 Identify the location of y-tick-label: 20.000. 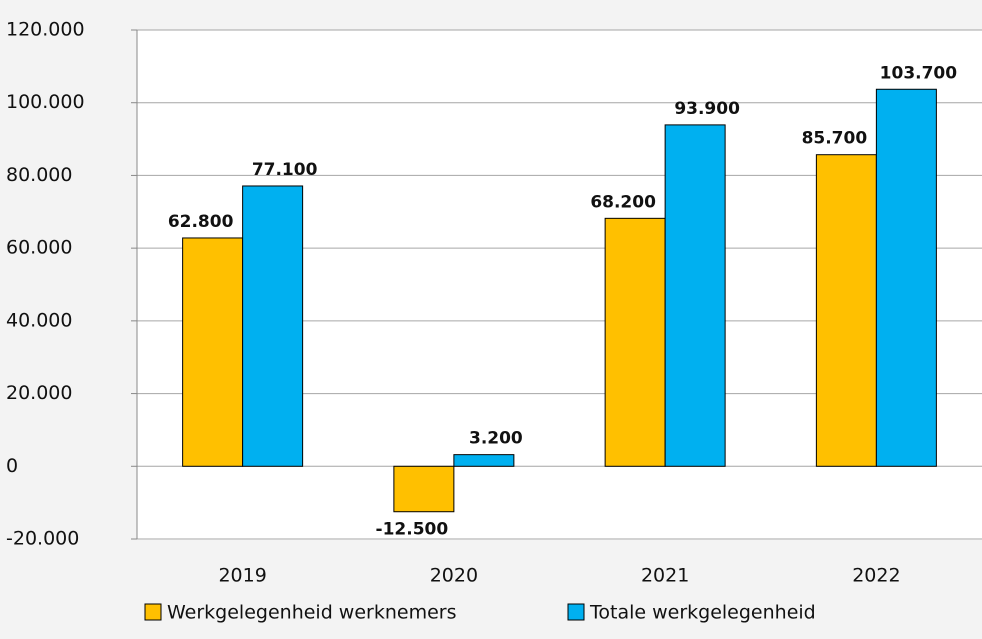
(39, 393).